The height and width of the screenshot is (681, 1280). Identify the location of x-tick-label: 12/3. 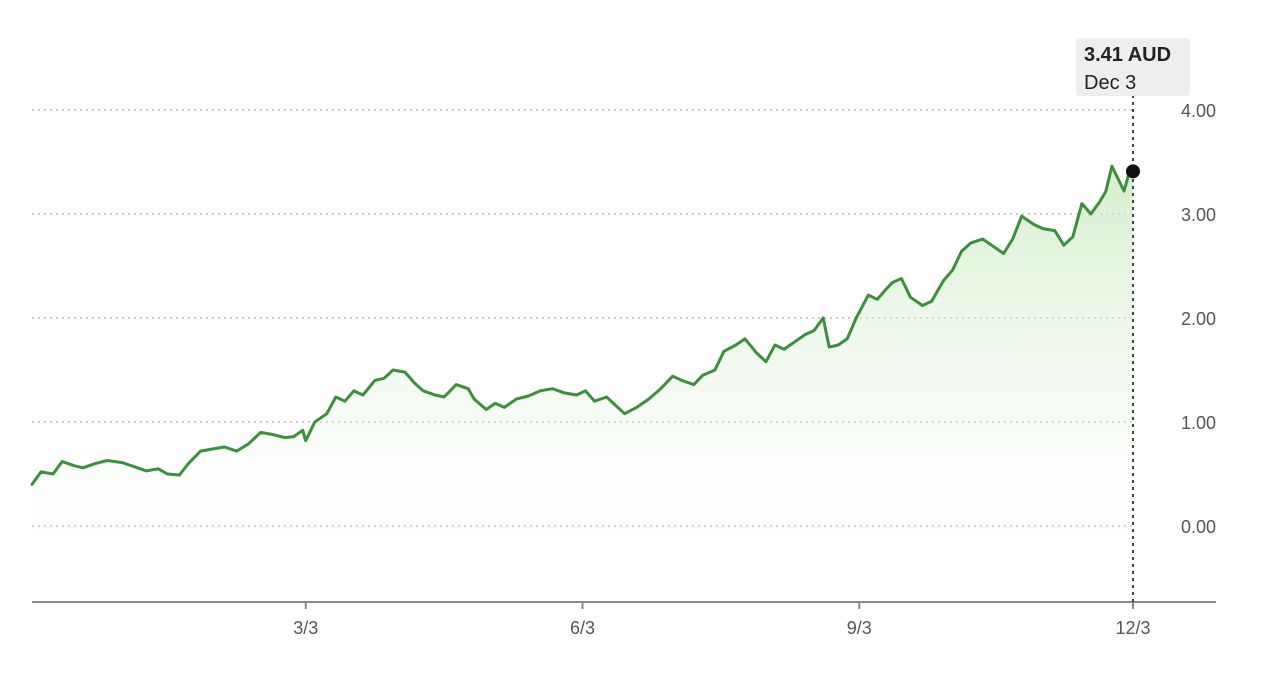
(1132, 628).